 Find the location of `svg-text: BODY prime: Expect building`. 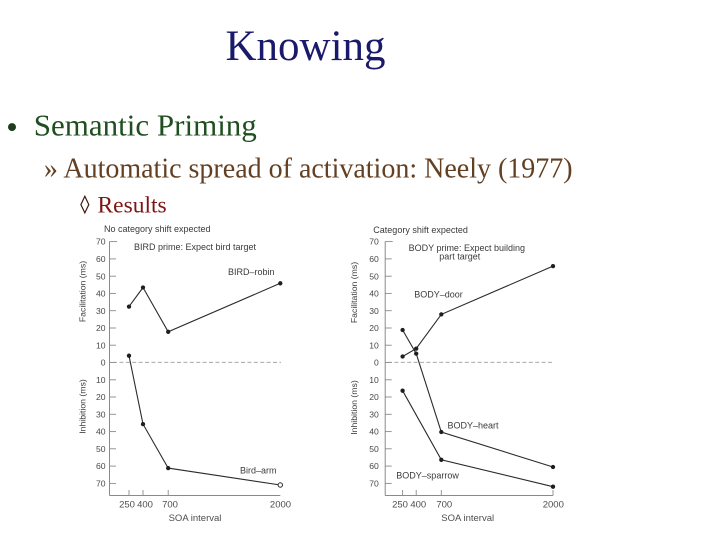

svg-text: BODY prime: Expect building is located at coordinates (467, 248).